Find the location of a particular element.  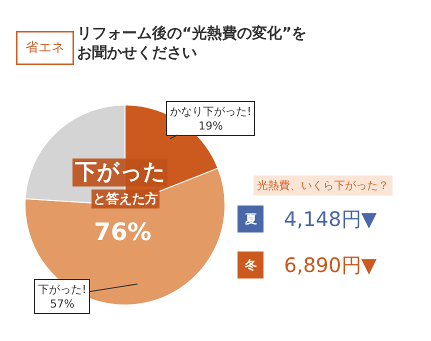

text: 省エネ is located at coordinates (45, 48).